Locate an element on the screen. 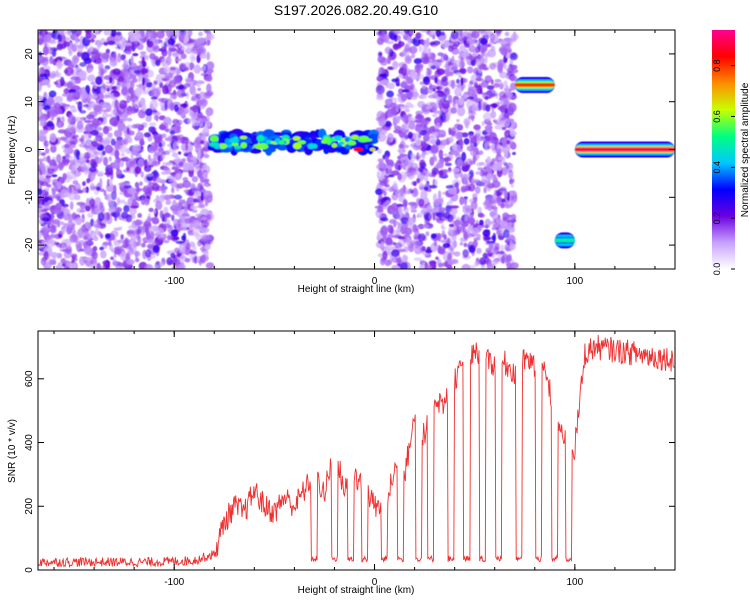 The width and height of the screenshot is (750, 600). spectrogram-band-peak is located at coordinates (372, 149).